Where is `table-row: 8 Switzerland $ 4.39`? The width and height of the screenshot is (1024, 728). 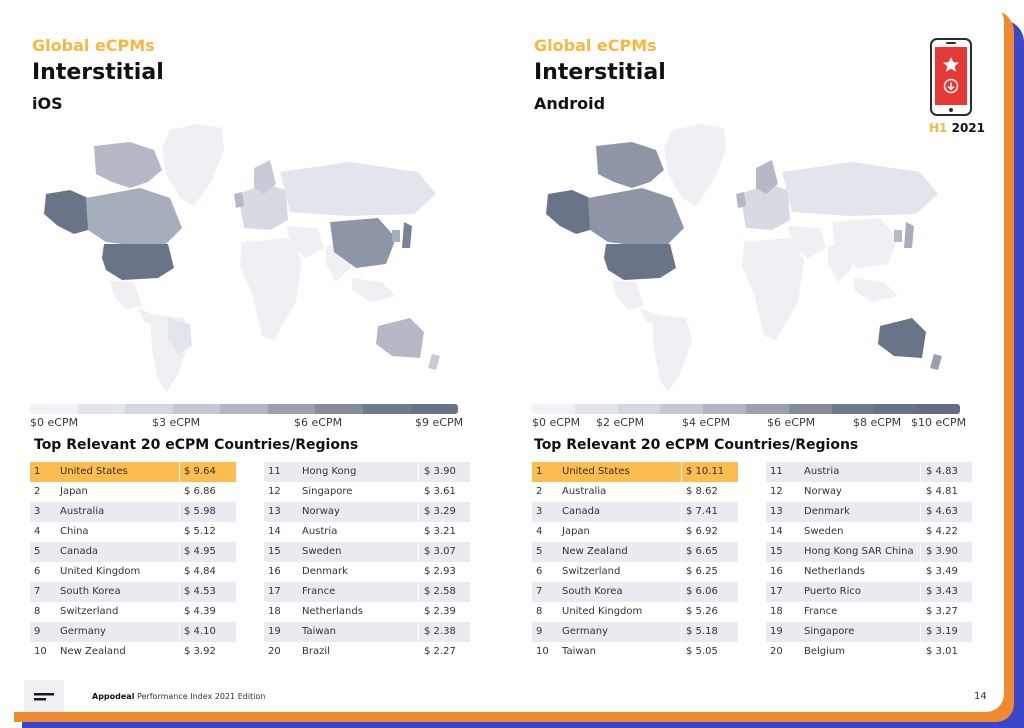 table-row: 8 Switzerland $ 4.39 is located at coordinates (133, 612).